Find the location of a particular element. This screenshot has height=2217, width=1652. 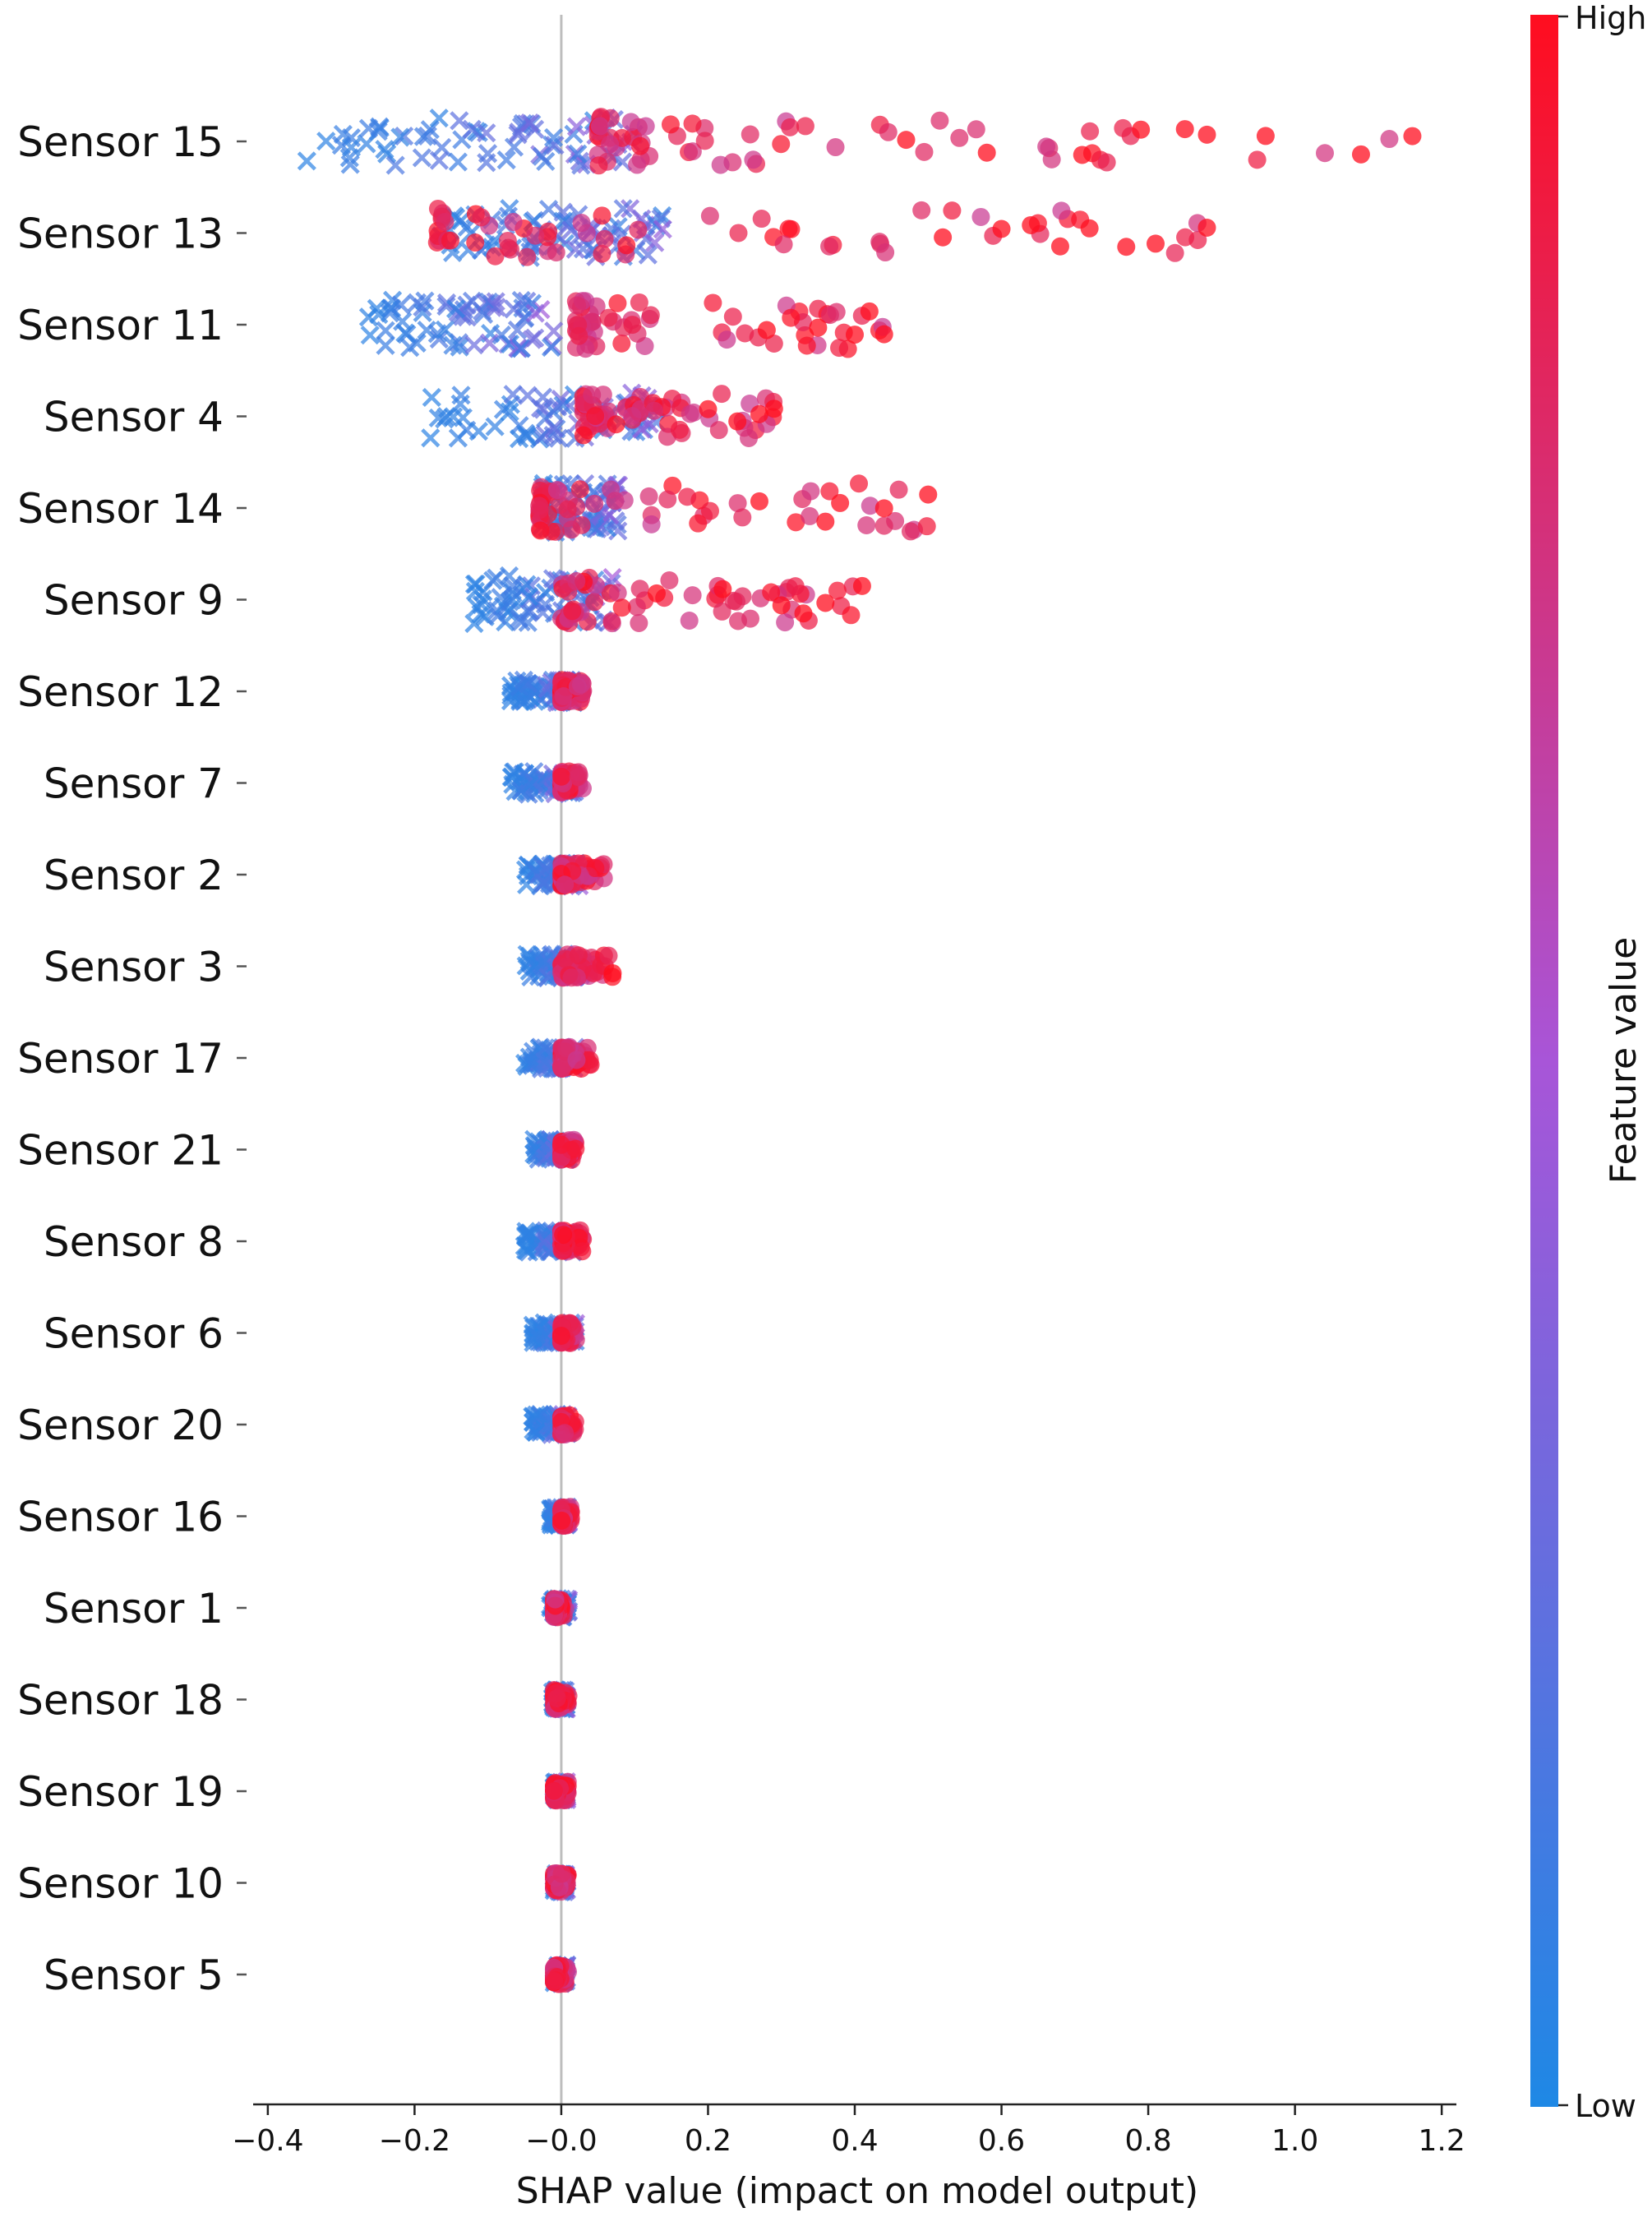

feature-label: Sensor 5 is located at coordinates (134, 1975).